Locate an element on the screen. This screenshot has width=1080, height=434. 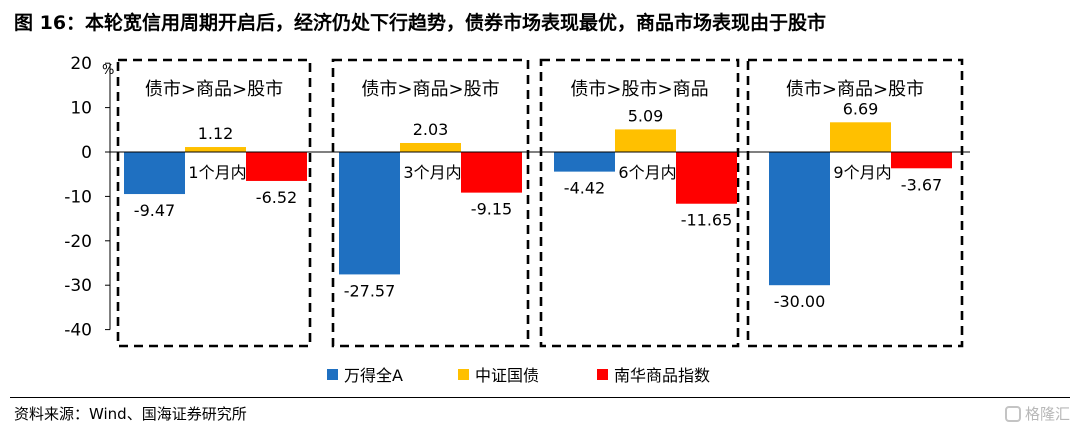
legend-label-2: 中证国债 is located at coordinates (507, 375).